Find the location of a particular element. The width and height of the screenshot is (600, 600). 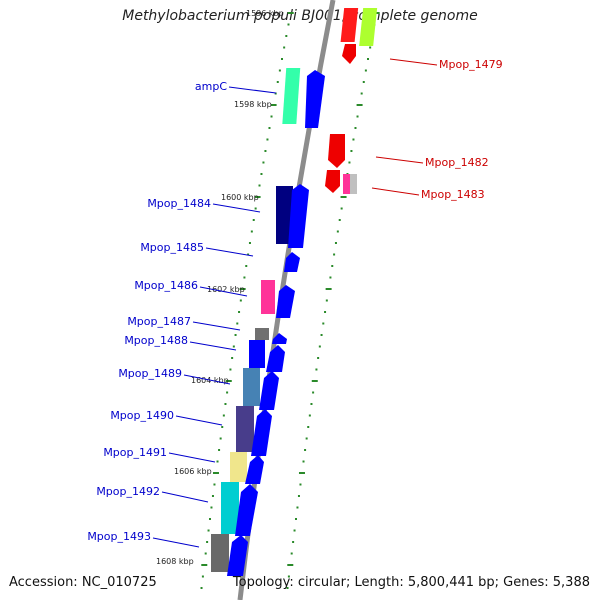

gene-label-mpop-1486: Mpop_1486 is located at coordinates (166, 285).